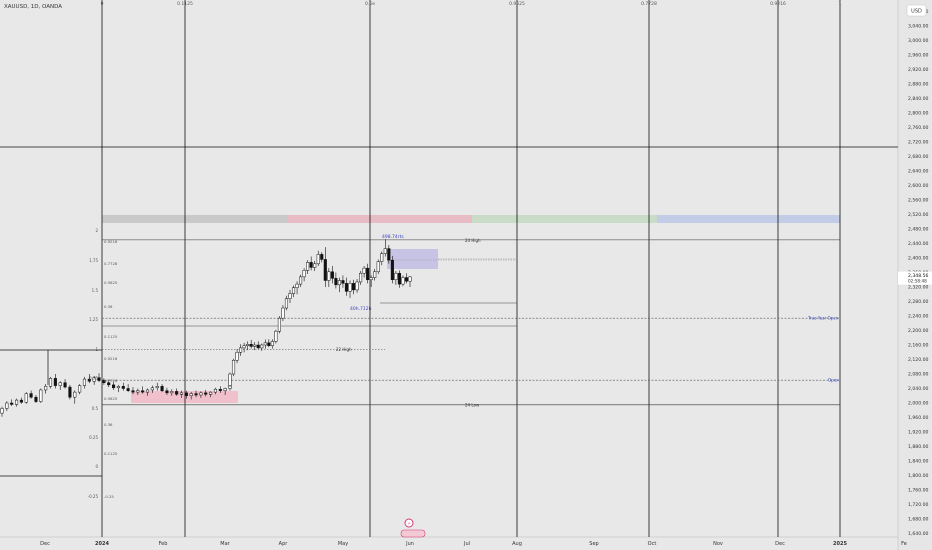 This screenshot has width=932, height=550. I want to click on demand-zone, so click(184, 397).